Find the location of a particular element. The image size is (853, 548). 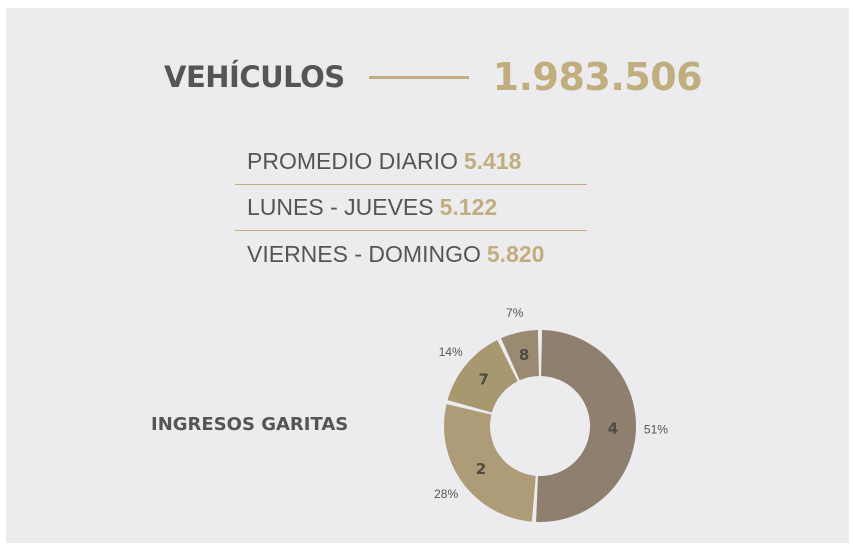

headline-divider is located at coordinates (418, 77).